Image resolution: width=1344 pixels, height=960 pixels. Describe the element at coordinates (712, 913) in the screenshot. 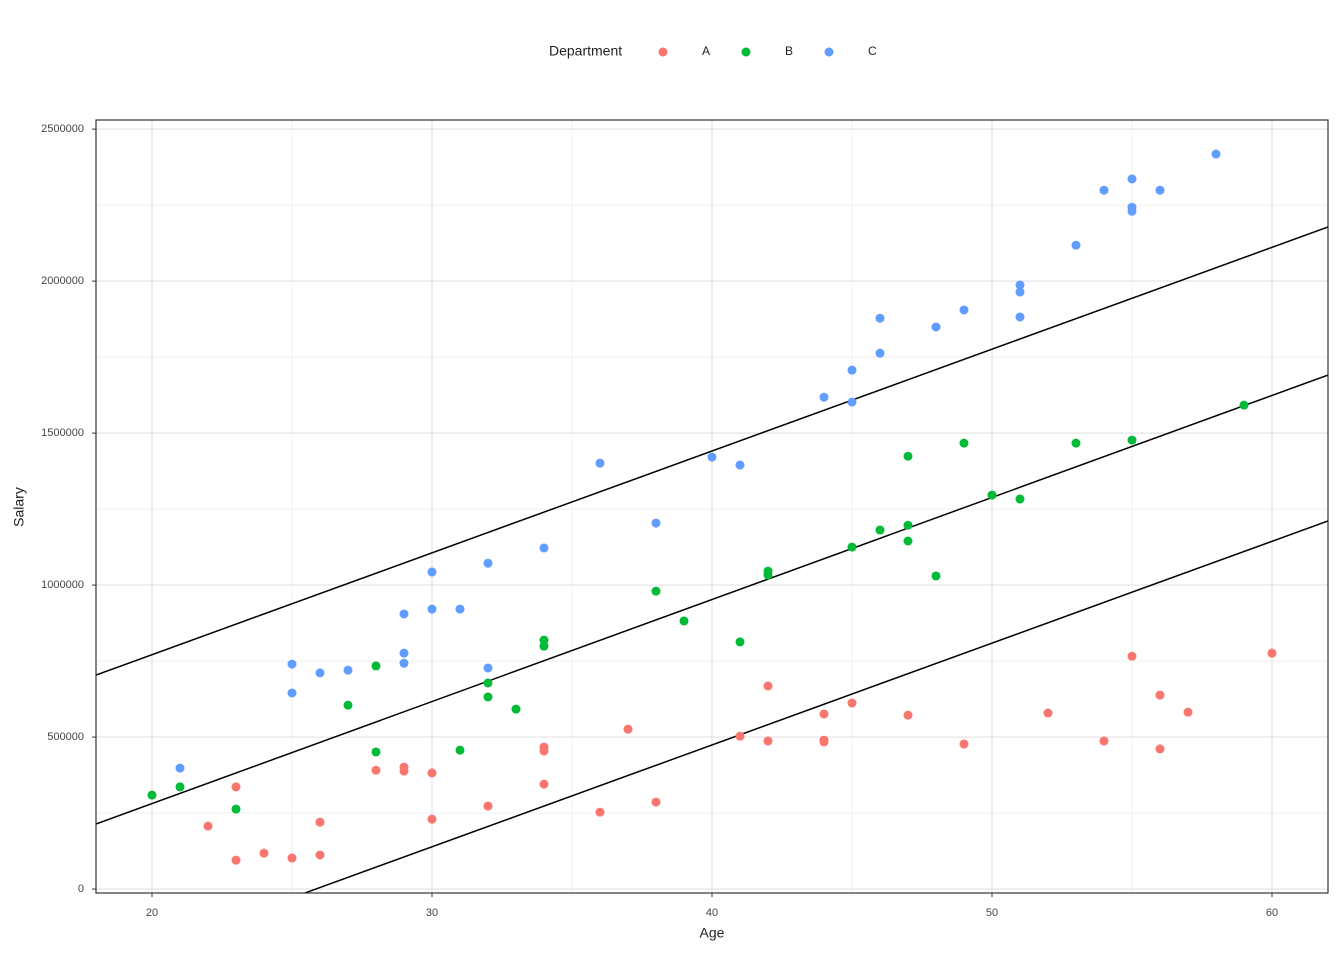

I see `x-tick-label: 40` at that location.